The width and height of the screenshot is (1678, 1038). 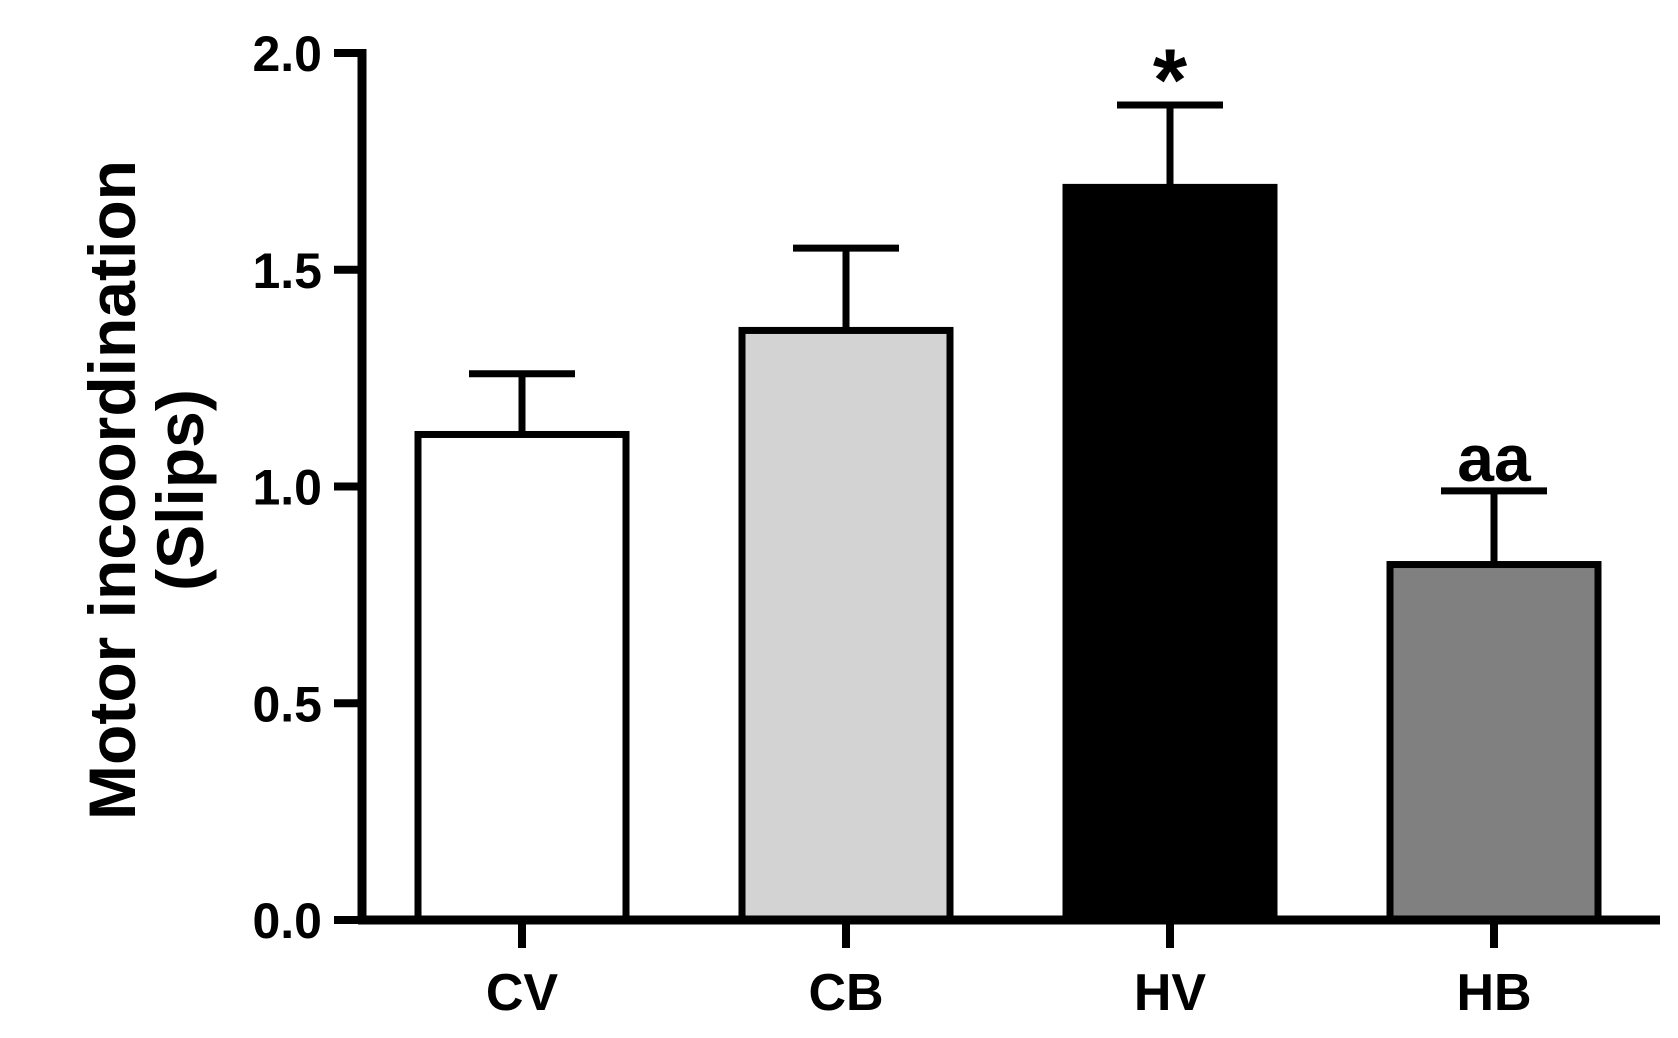 What do you see at coordinates (180, 490) in the screenshot?
I see `y-axis-title-line2: (Slips)` at bounding box center [180, 490].